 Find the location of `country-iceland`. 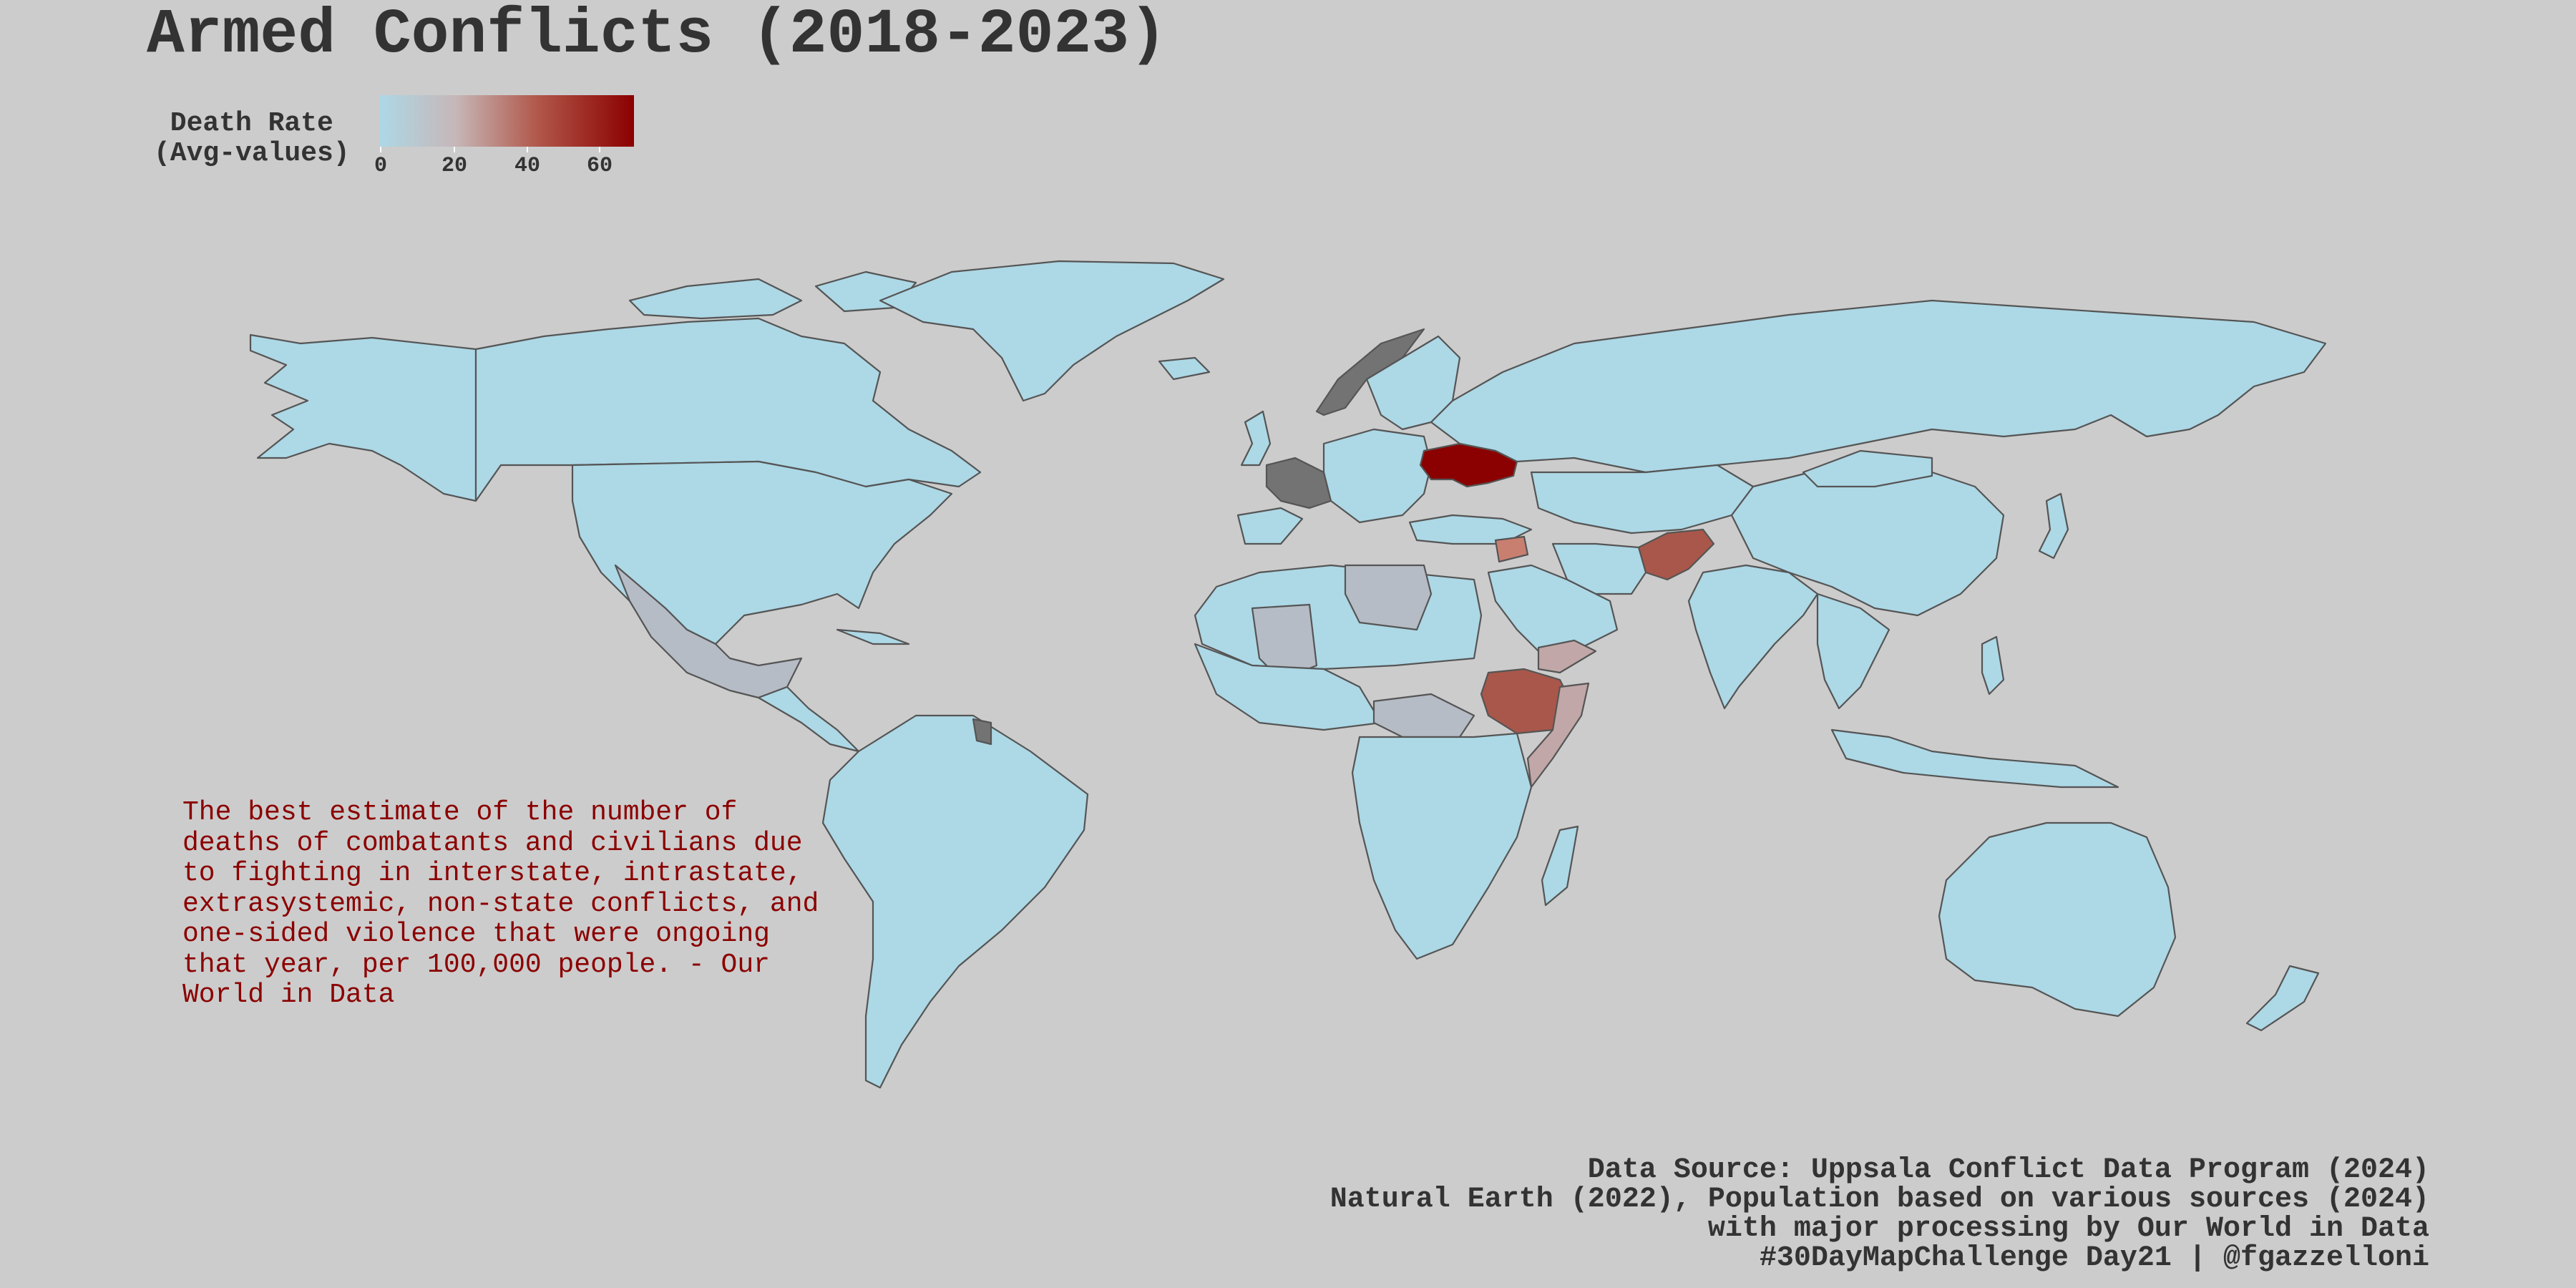

country-iceland is located at coordinates (1184, 368).